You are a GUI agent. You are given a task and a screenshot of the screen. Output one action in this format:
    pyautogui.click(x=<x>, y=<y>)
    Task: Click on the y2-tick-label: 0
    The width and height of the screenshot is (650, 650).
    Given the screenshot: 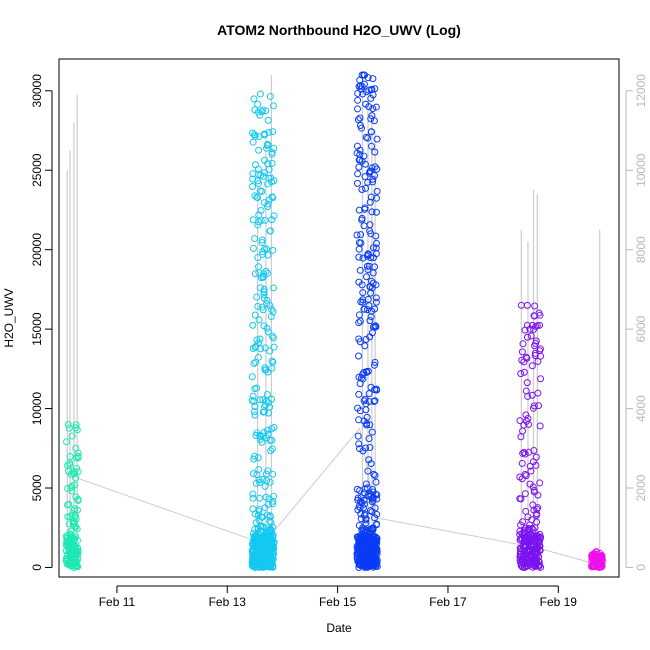 What is the action you would take?
    pyautogui.click(x=641, y=567)
    